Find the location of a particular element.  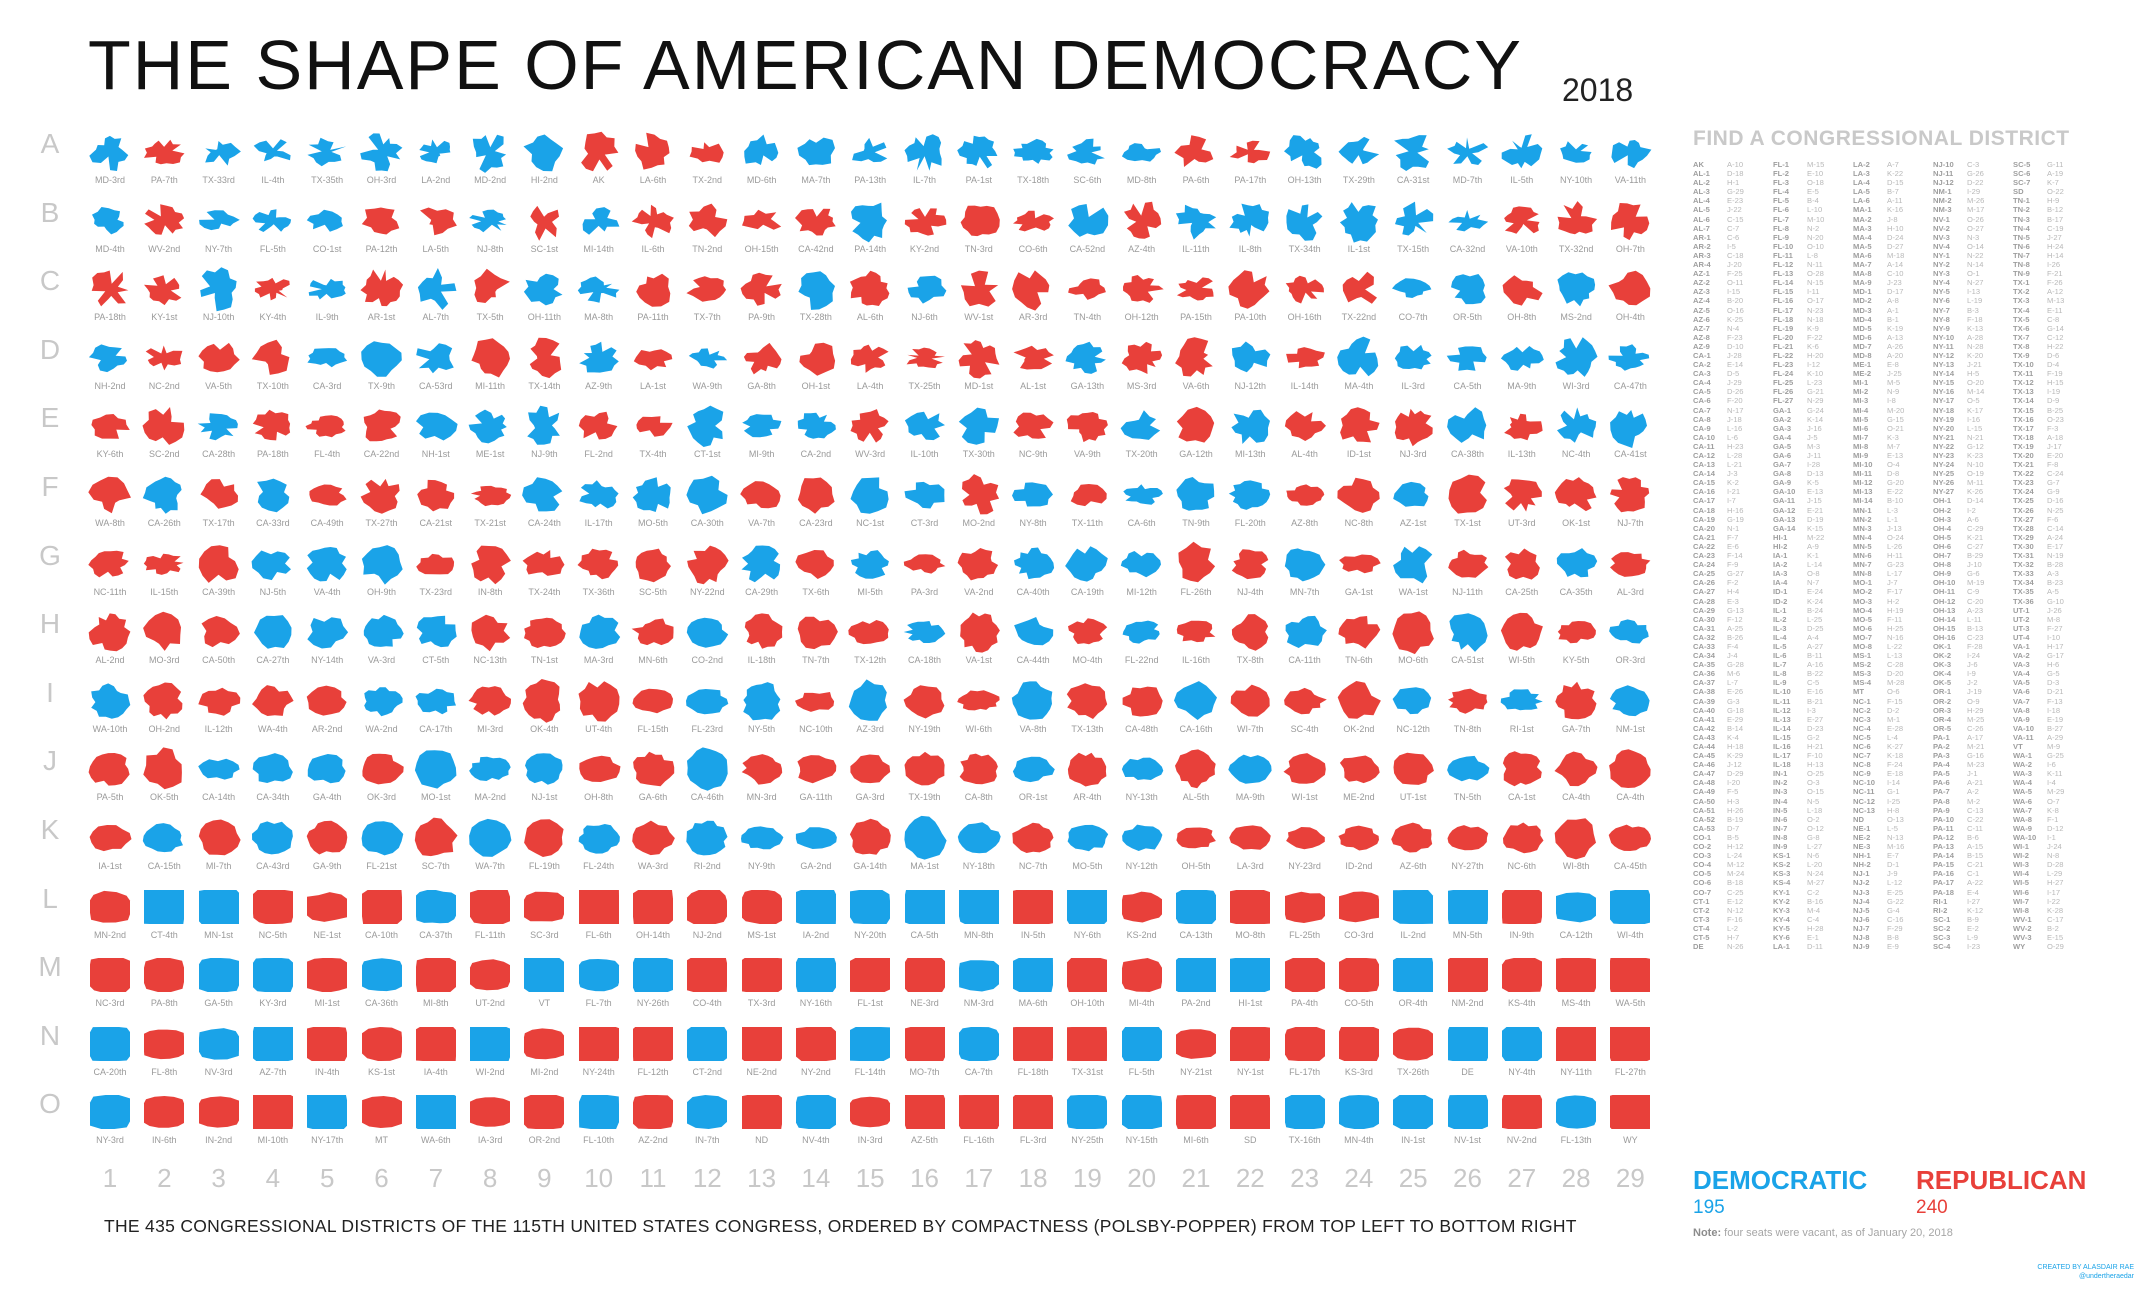

district-label: SC-7th is located at coordinates (435, 866).